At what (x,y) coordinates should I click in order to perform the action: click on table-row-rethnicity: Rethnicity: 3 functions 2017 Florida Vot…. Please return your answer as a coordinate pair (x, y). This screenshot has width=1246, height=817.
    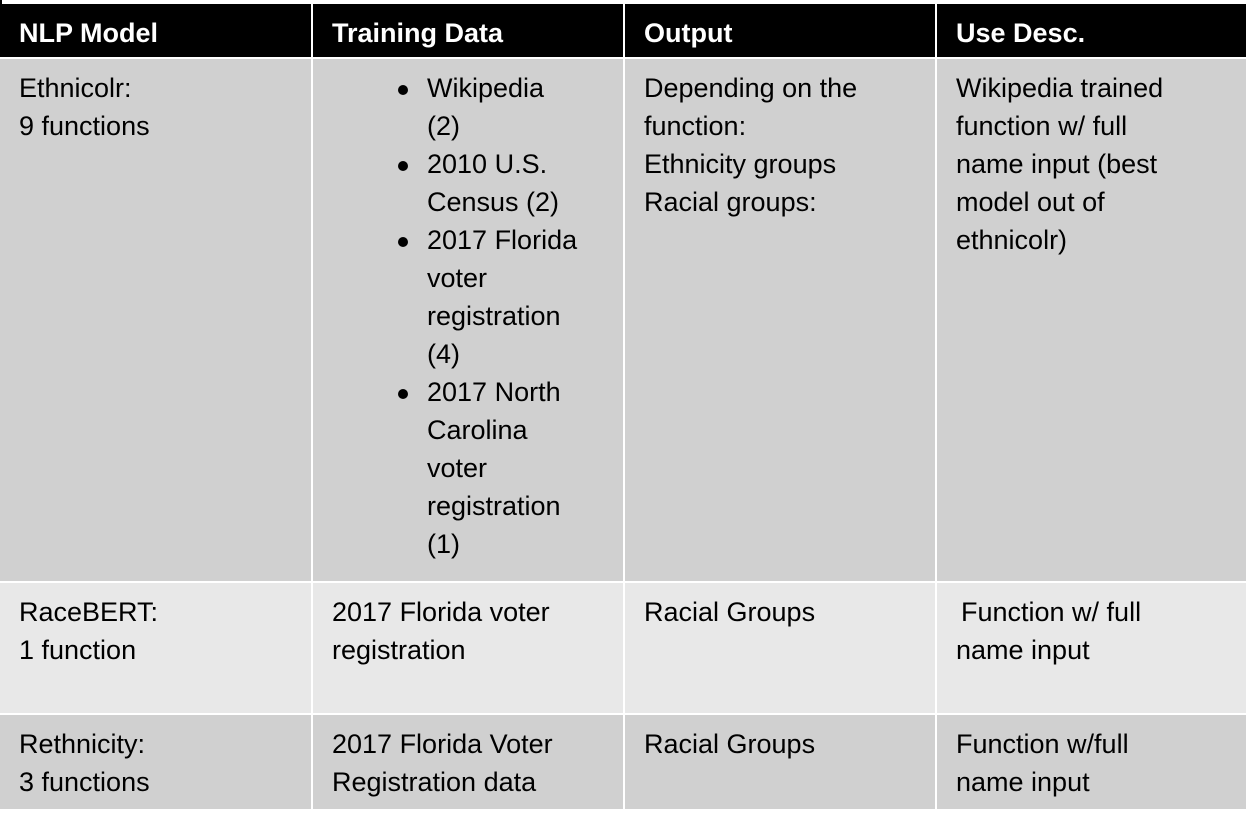
    Looking at the image, I should click on (623, 762).